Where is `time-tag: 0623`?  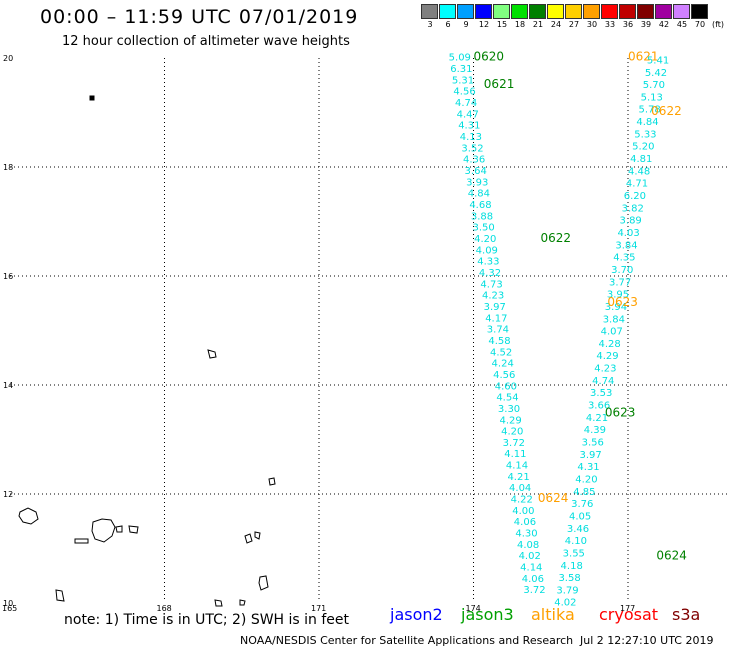
time-tag: 0623 is located at coordinates (622, 302).